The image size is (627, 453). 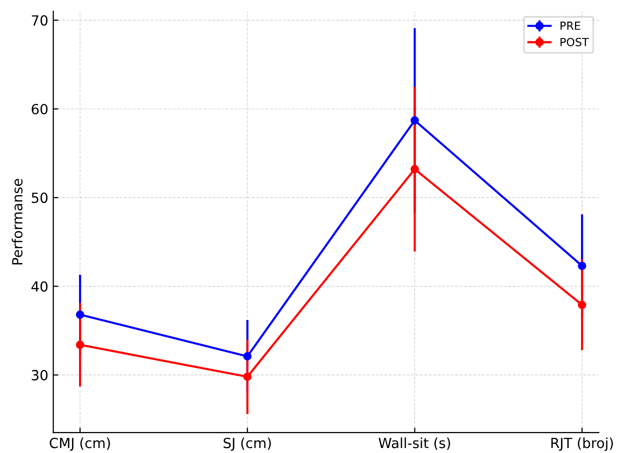 What do you see at coordinates (574, 42) in the screenshot?
I see `legend-label: POST` at bounding box center [574, 42].